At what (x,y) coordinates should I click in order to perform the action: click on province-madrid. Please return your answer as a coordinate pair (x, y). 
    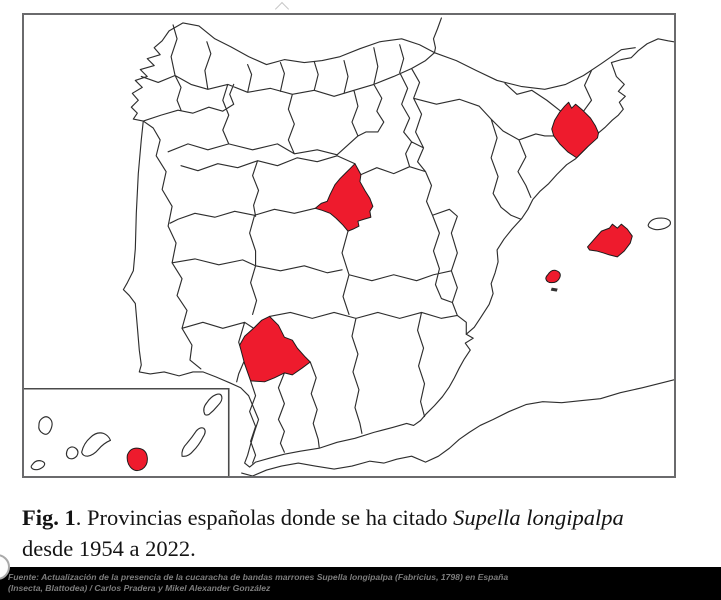
    Looking at the image, I should click on (344, 197).